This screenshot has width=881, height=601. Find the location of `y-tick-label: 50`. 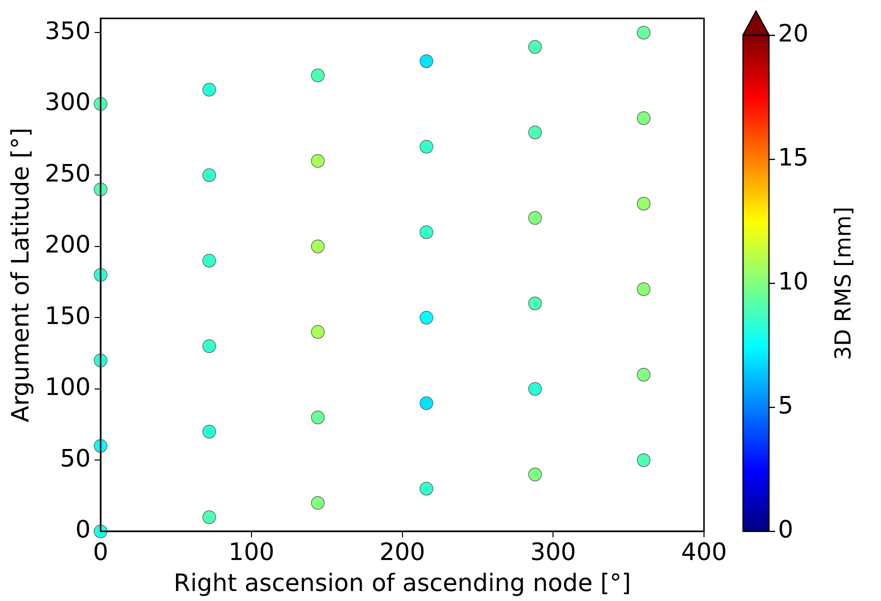

y-tick-label: 50 is located at coordinates (75, 458).